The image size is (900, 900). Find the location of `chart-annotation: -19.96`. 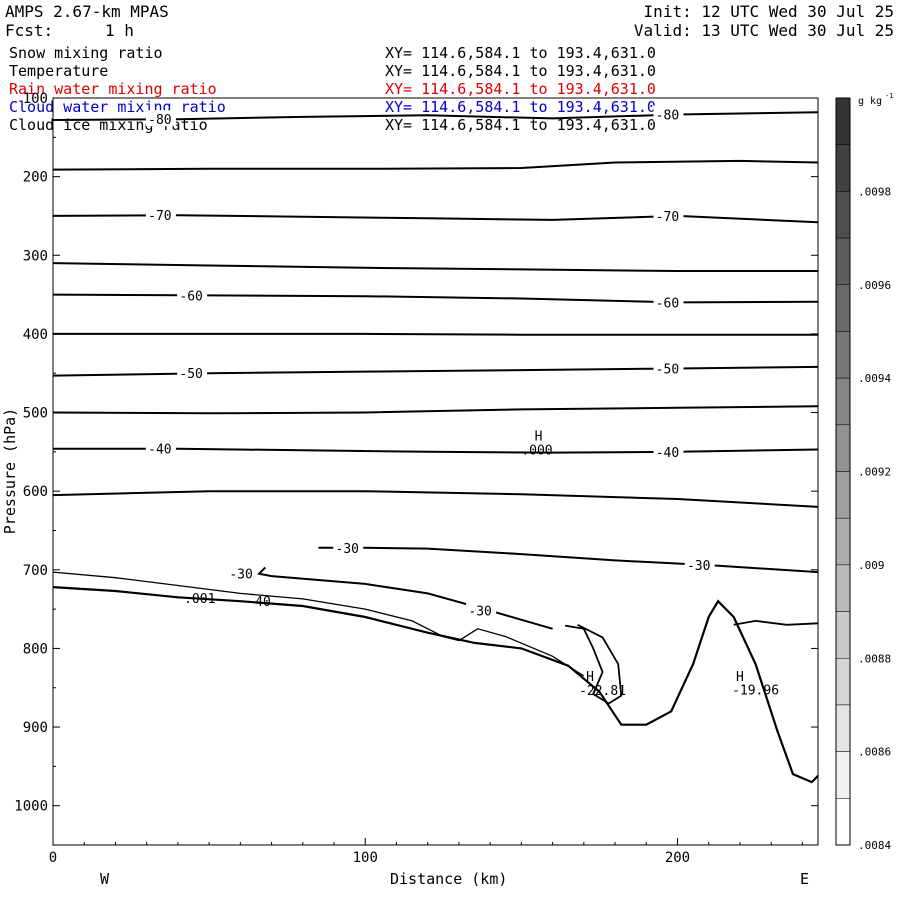

chart-annotation: -19.96 is located at coordinates (755, 690).